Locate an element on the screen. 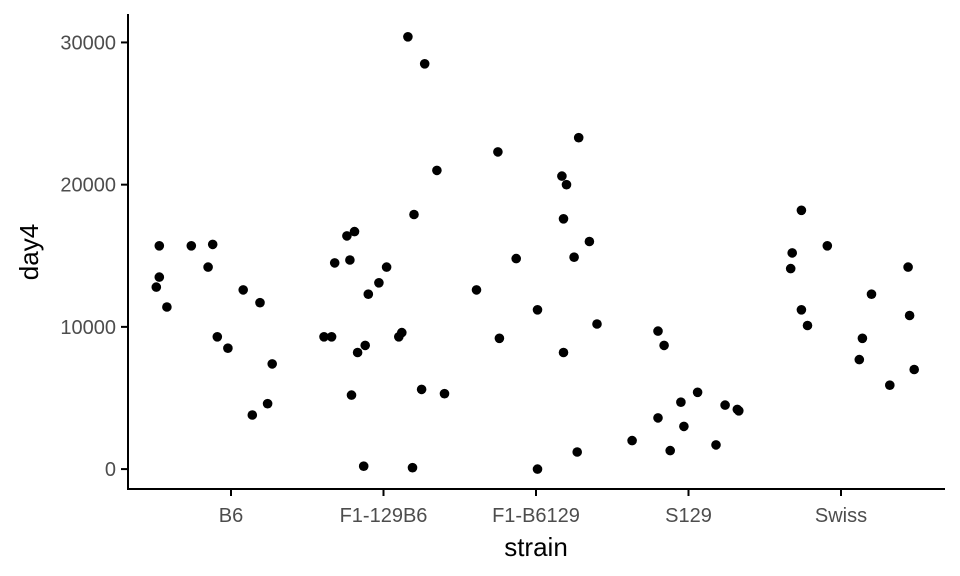  x-axis: B6 F1-129B6 F1-B6129 S129 Swiss is located at coordinates (536, 507).